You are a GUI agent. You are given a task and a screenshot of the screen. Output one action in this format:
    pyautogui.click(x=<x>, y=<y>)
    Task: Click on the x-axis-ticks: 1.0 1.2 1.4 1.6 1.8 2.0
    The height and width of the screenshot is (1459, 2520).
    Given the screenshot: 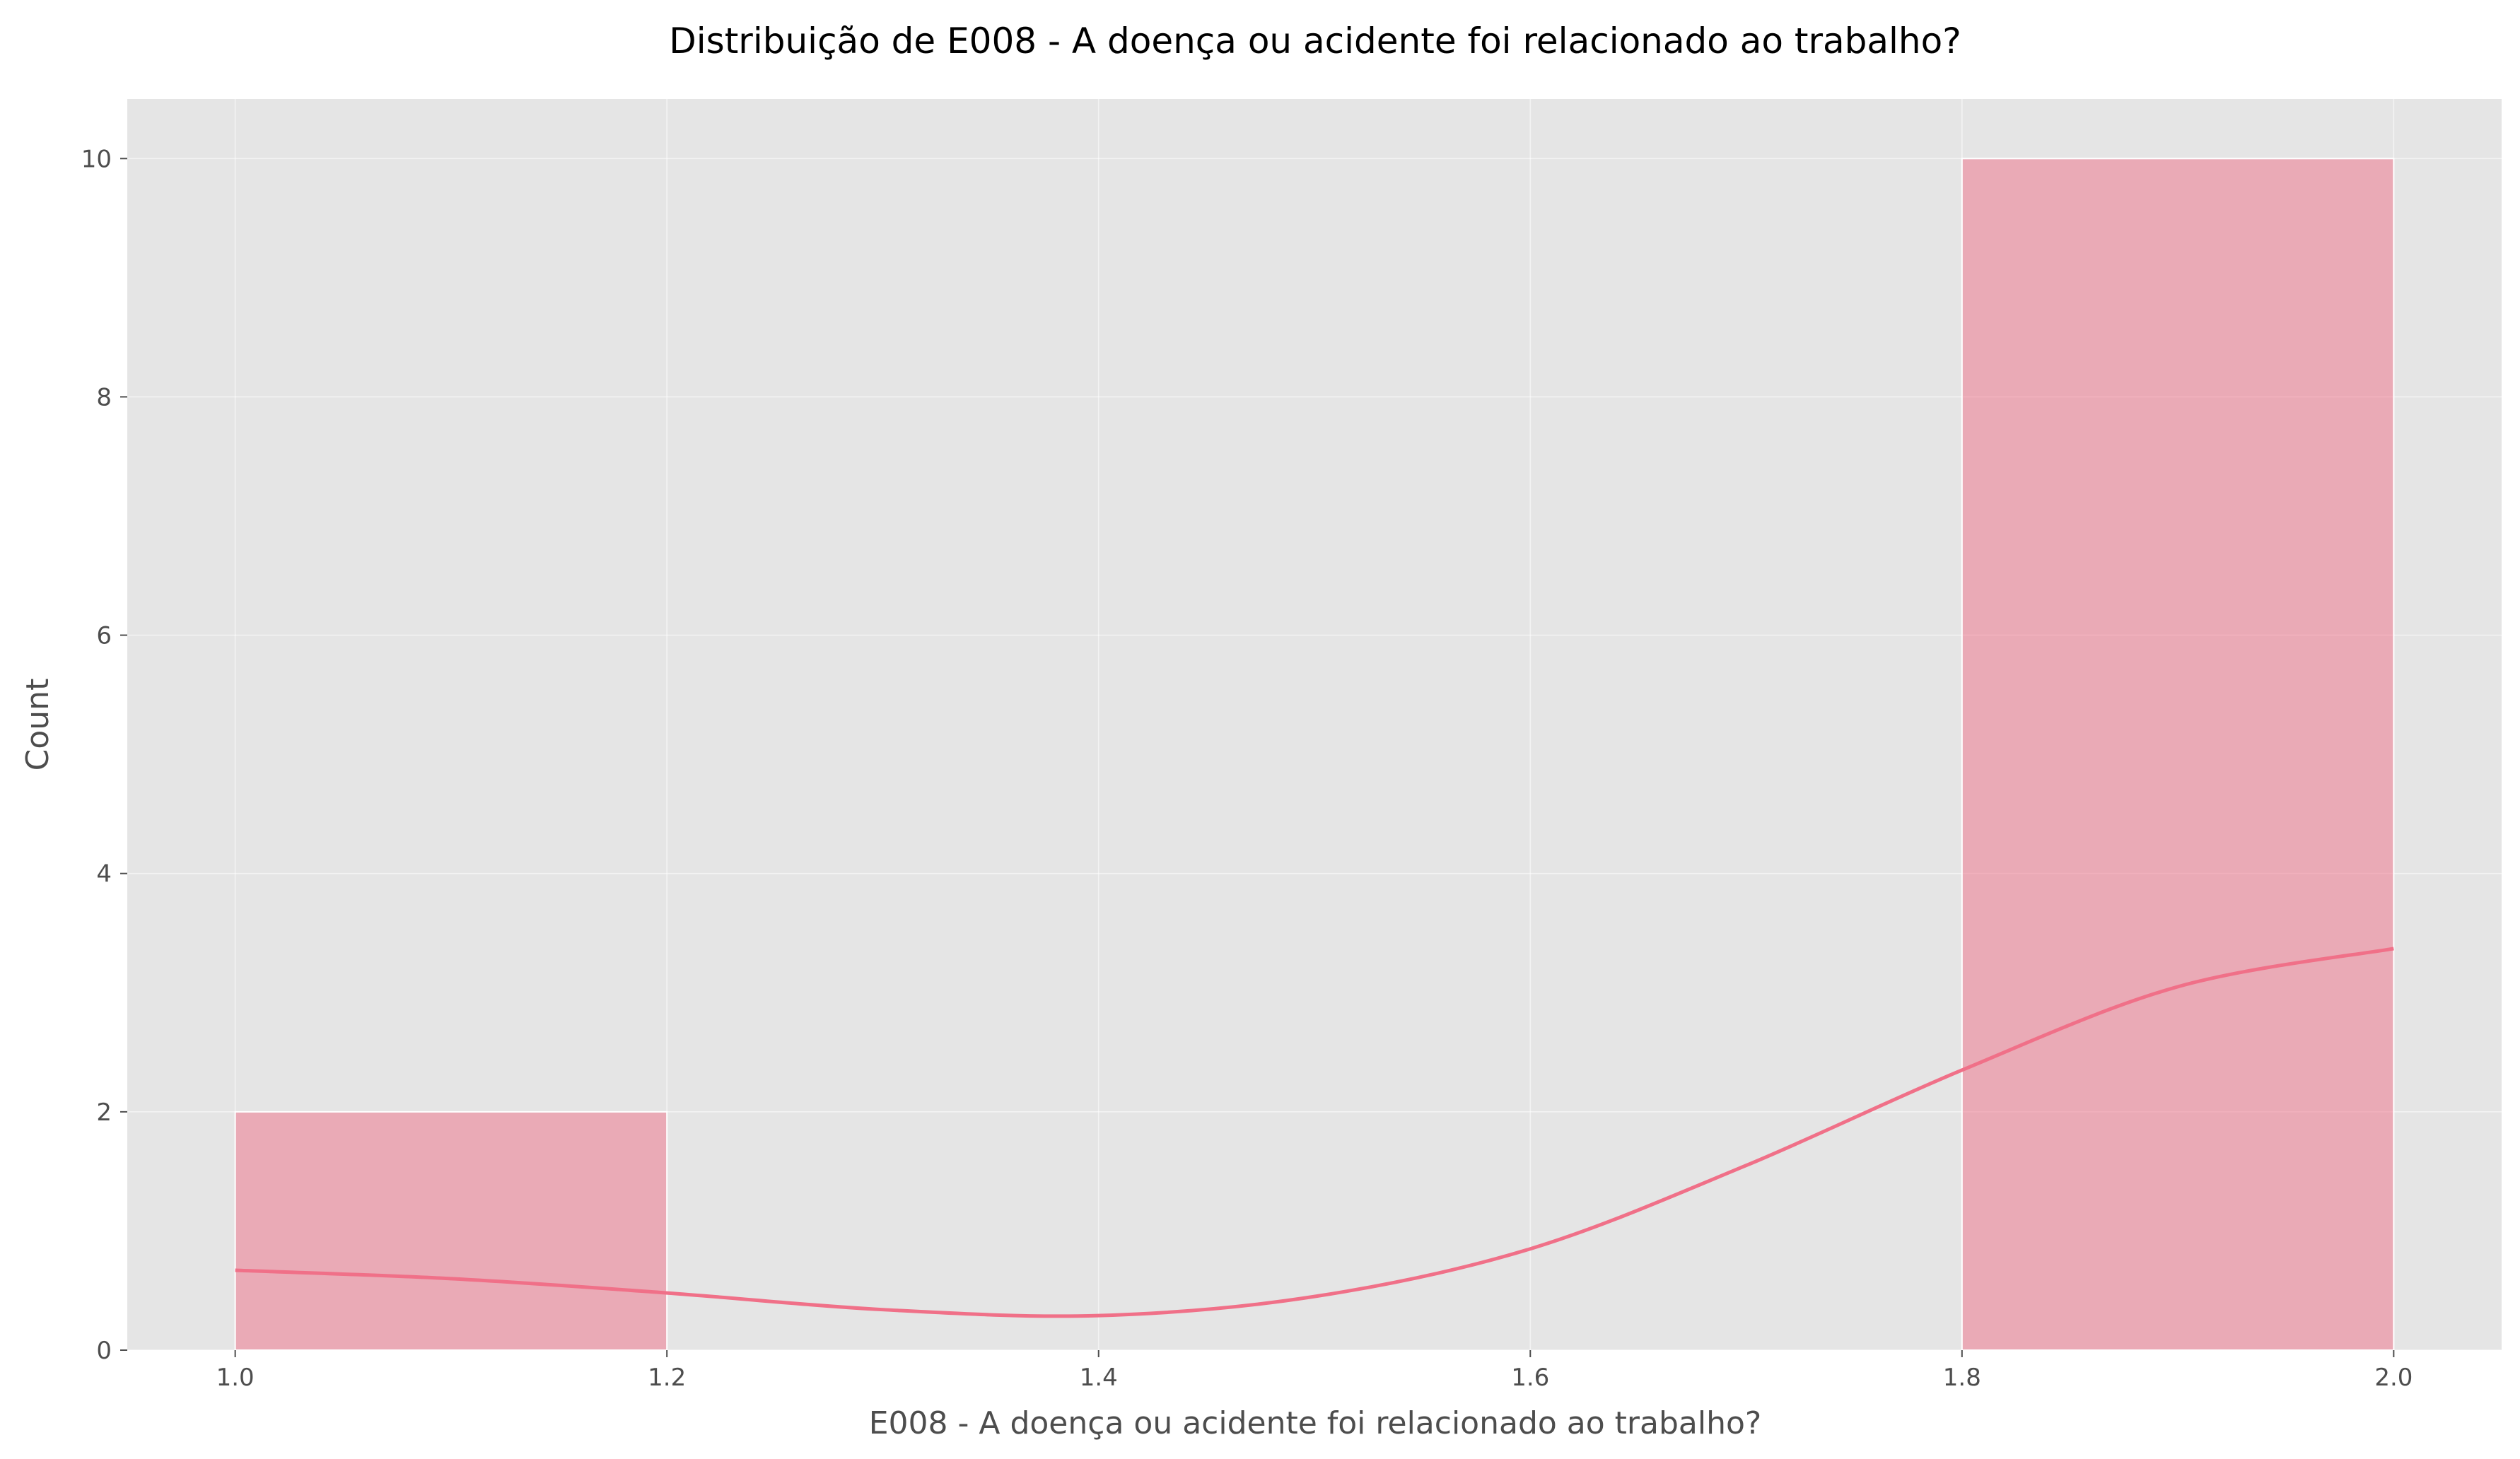 What is the action you would take?
    pyautogui.click(x=1315, y=1371)
    